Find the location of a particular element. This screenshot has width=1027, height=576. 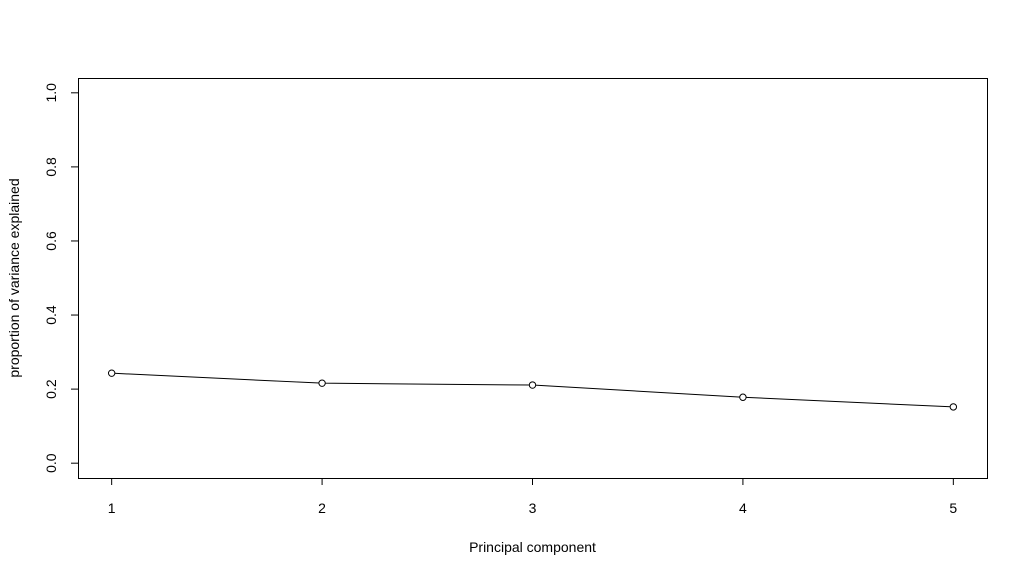

data-points is located at coordinates (532, 390).